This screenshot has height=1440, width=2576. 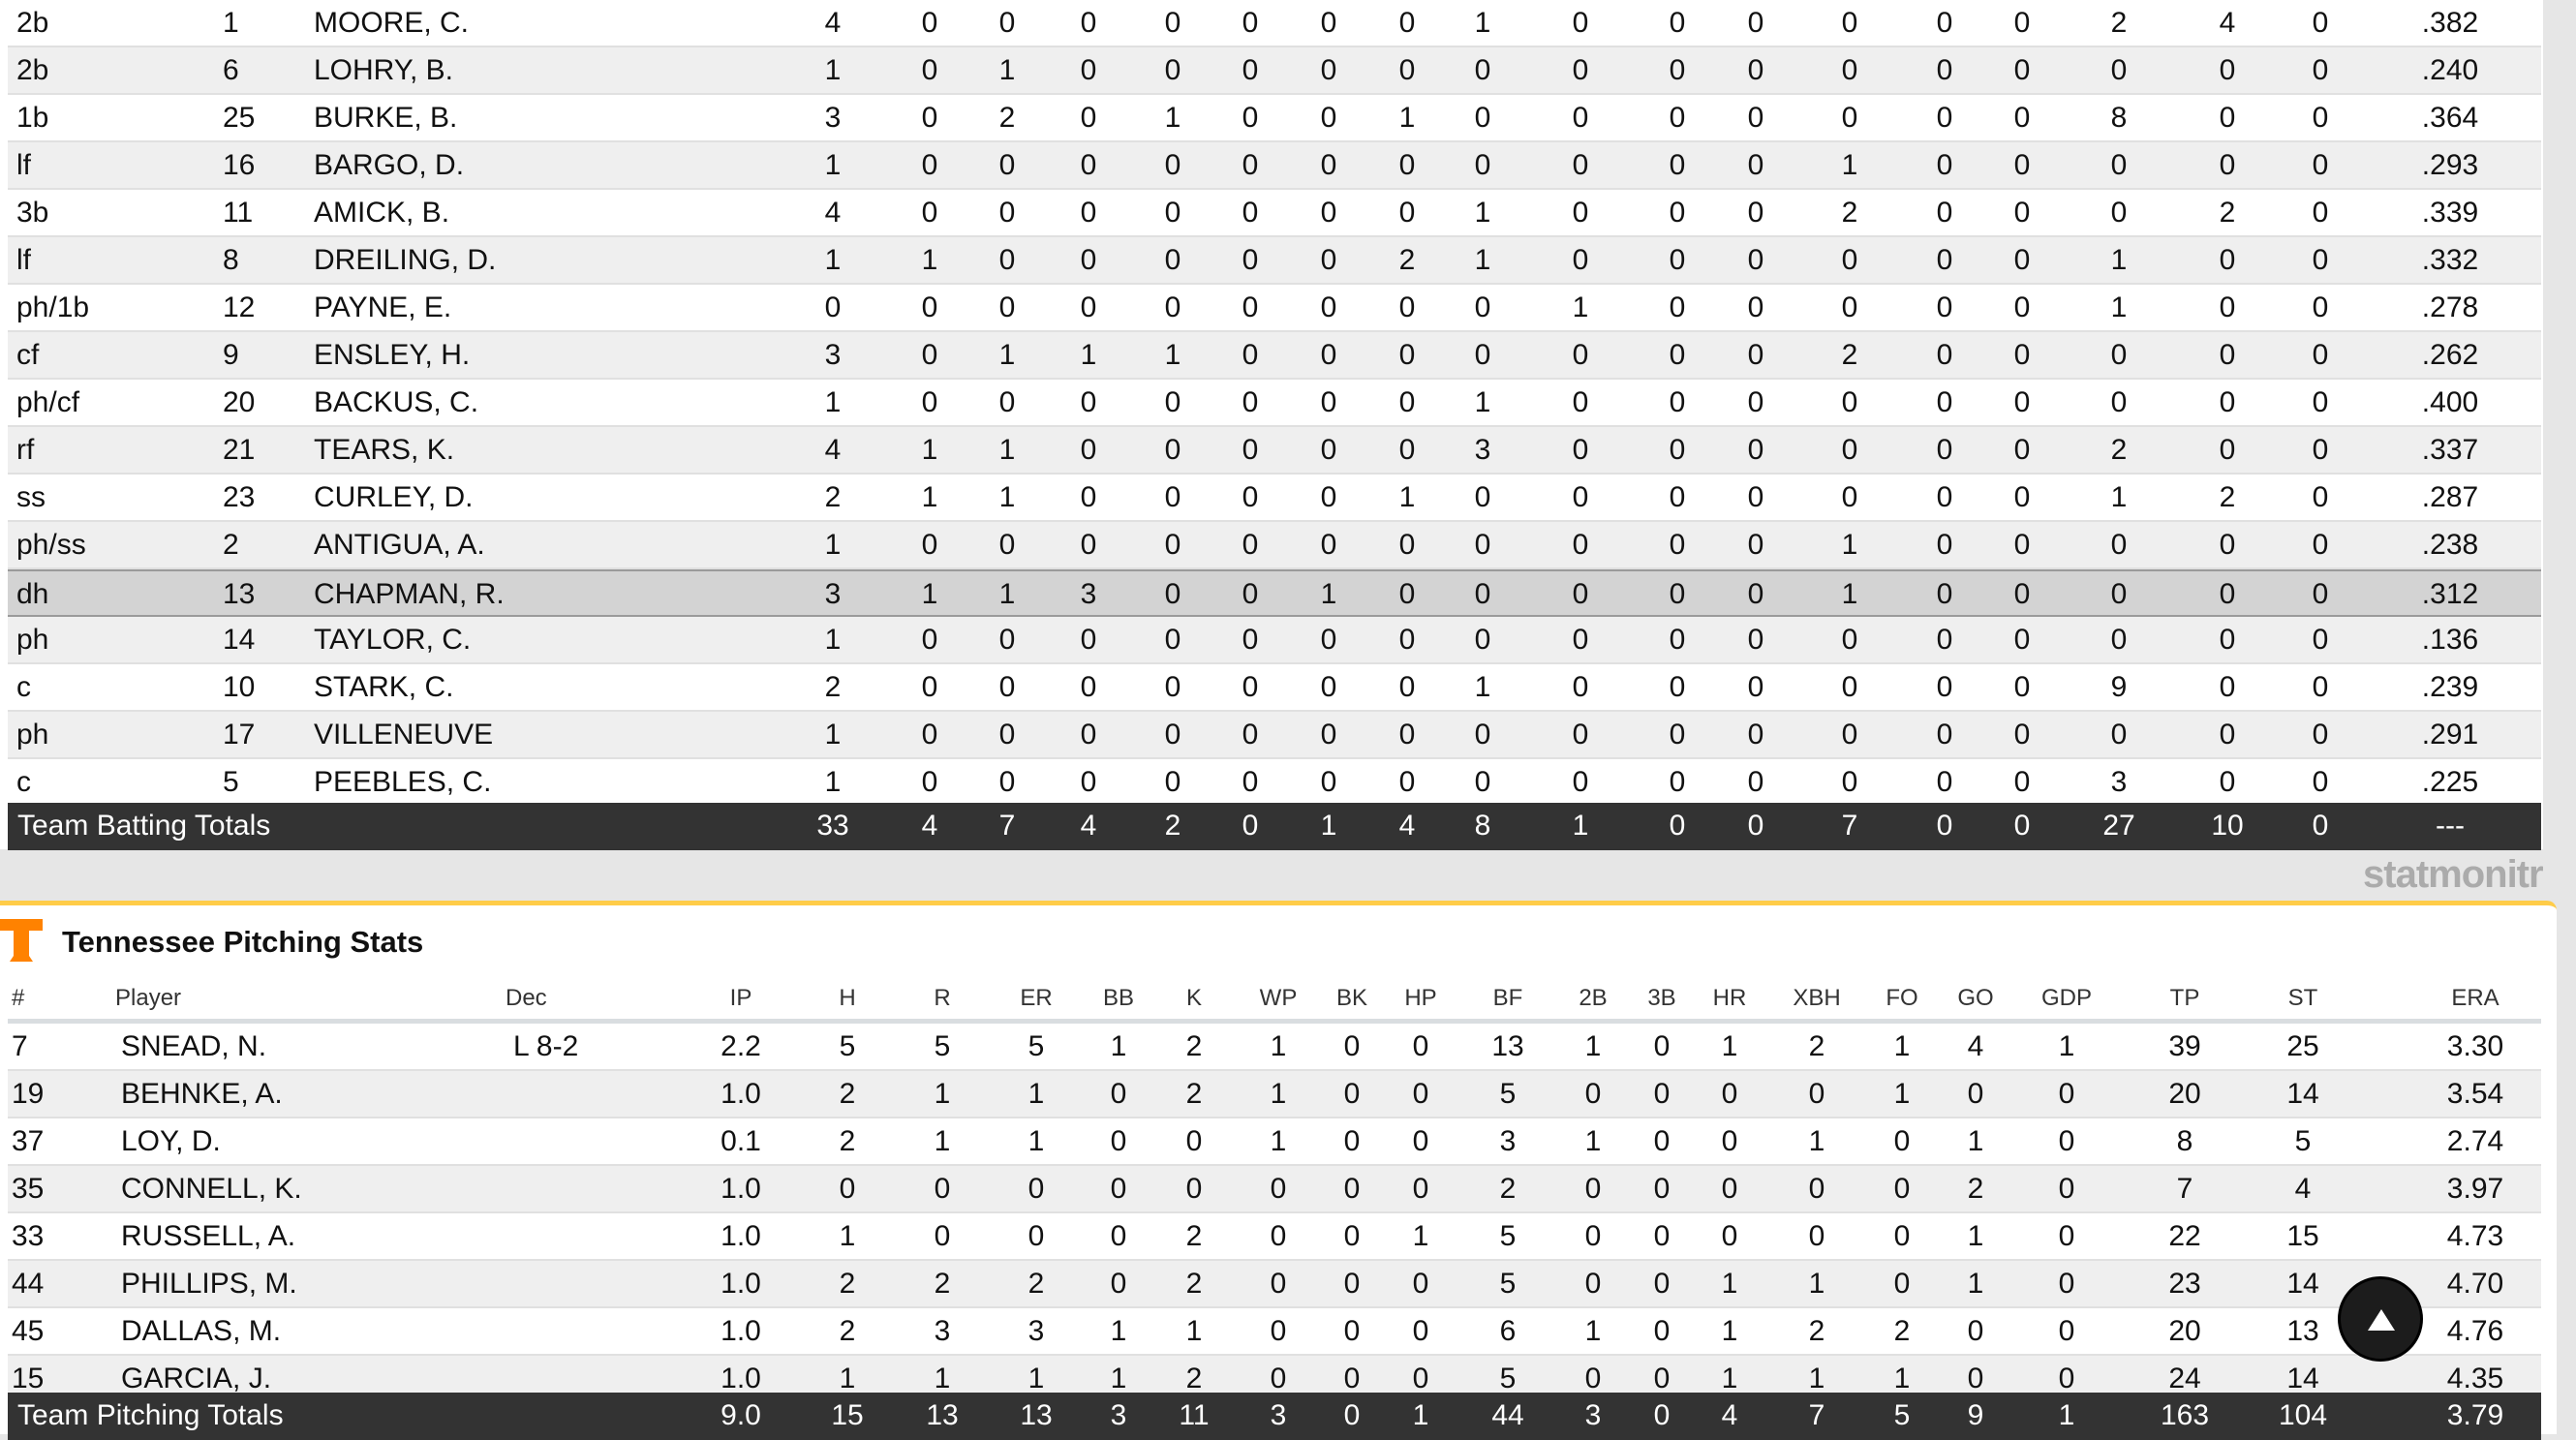 What do you see at coordinates (2450, 70) in the screenshot?
I see `batting-average: .240` at bounding box center [2450, 70].